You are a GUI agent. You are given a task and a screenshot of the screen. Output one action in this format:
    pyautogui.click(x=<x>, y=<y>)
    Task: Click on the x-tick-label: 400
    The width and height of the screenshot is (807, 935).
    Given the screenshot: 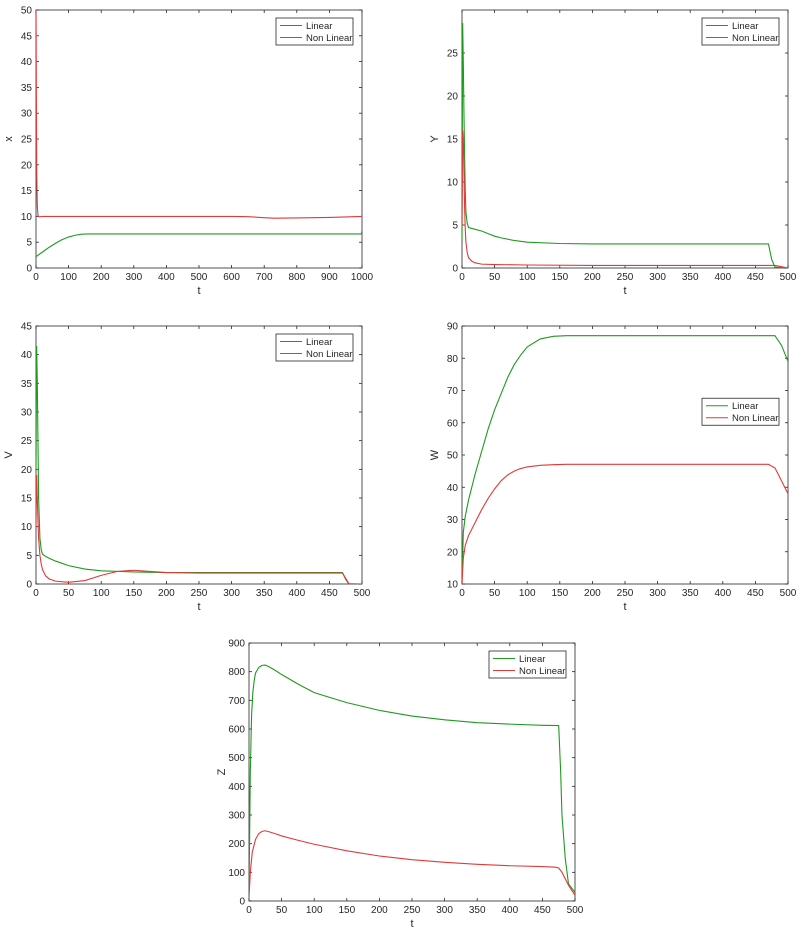 What is the action you would take?
    pyautogui.click(x=509, y=910)
    